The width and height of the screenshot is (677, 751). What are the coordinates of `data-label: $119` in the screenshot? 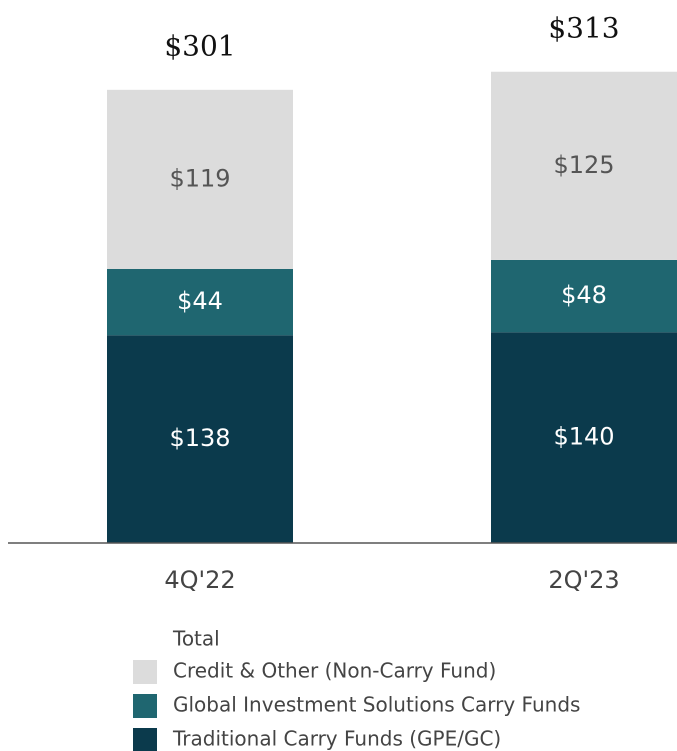 It's located at (199, 178).